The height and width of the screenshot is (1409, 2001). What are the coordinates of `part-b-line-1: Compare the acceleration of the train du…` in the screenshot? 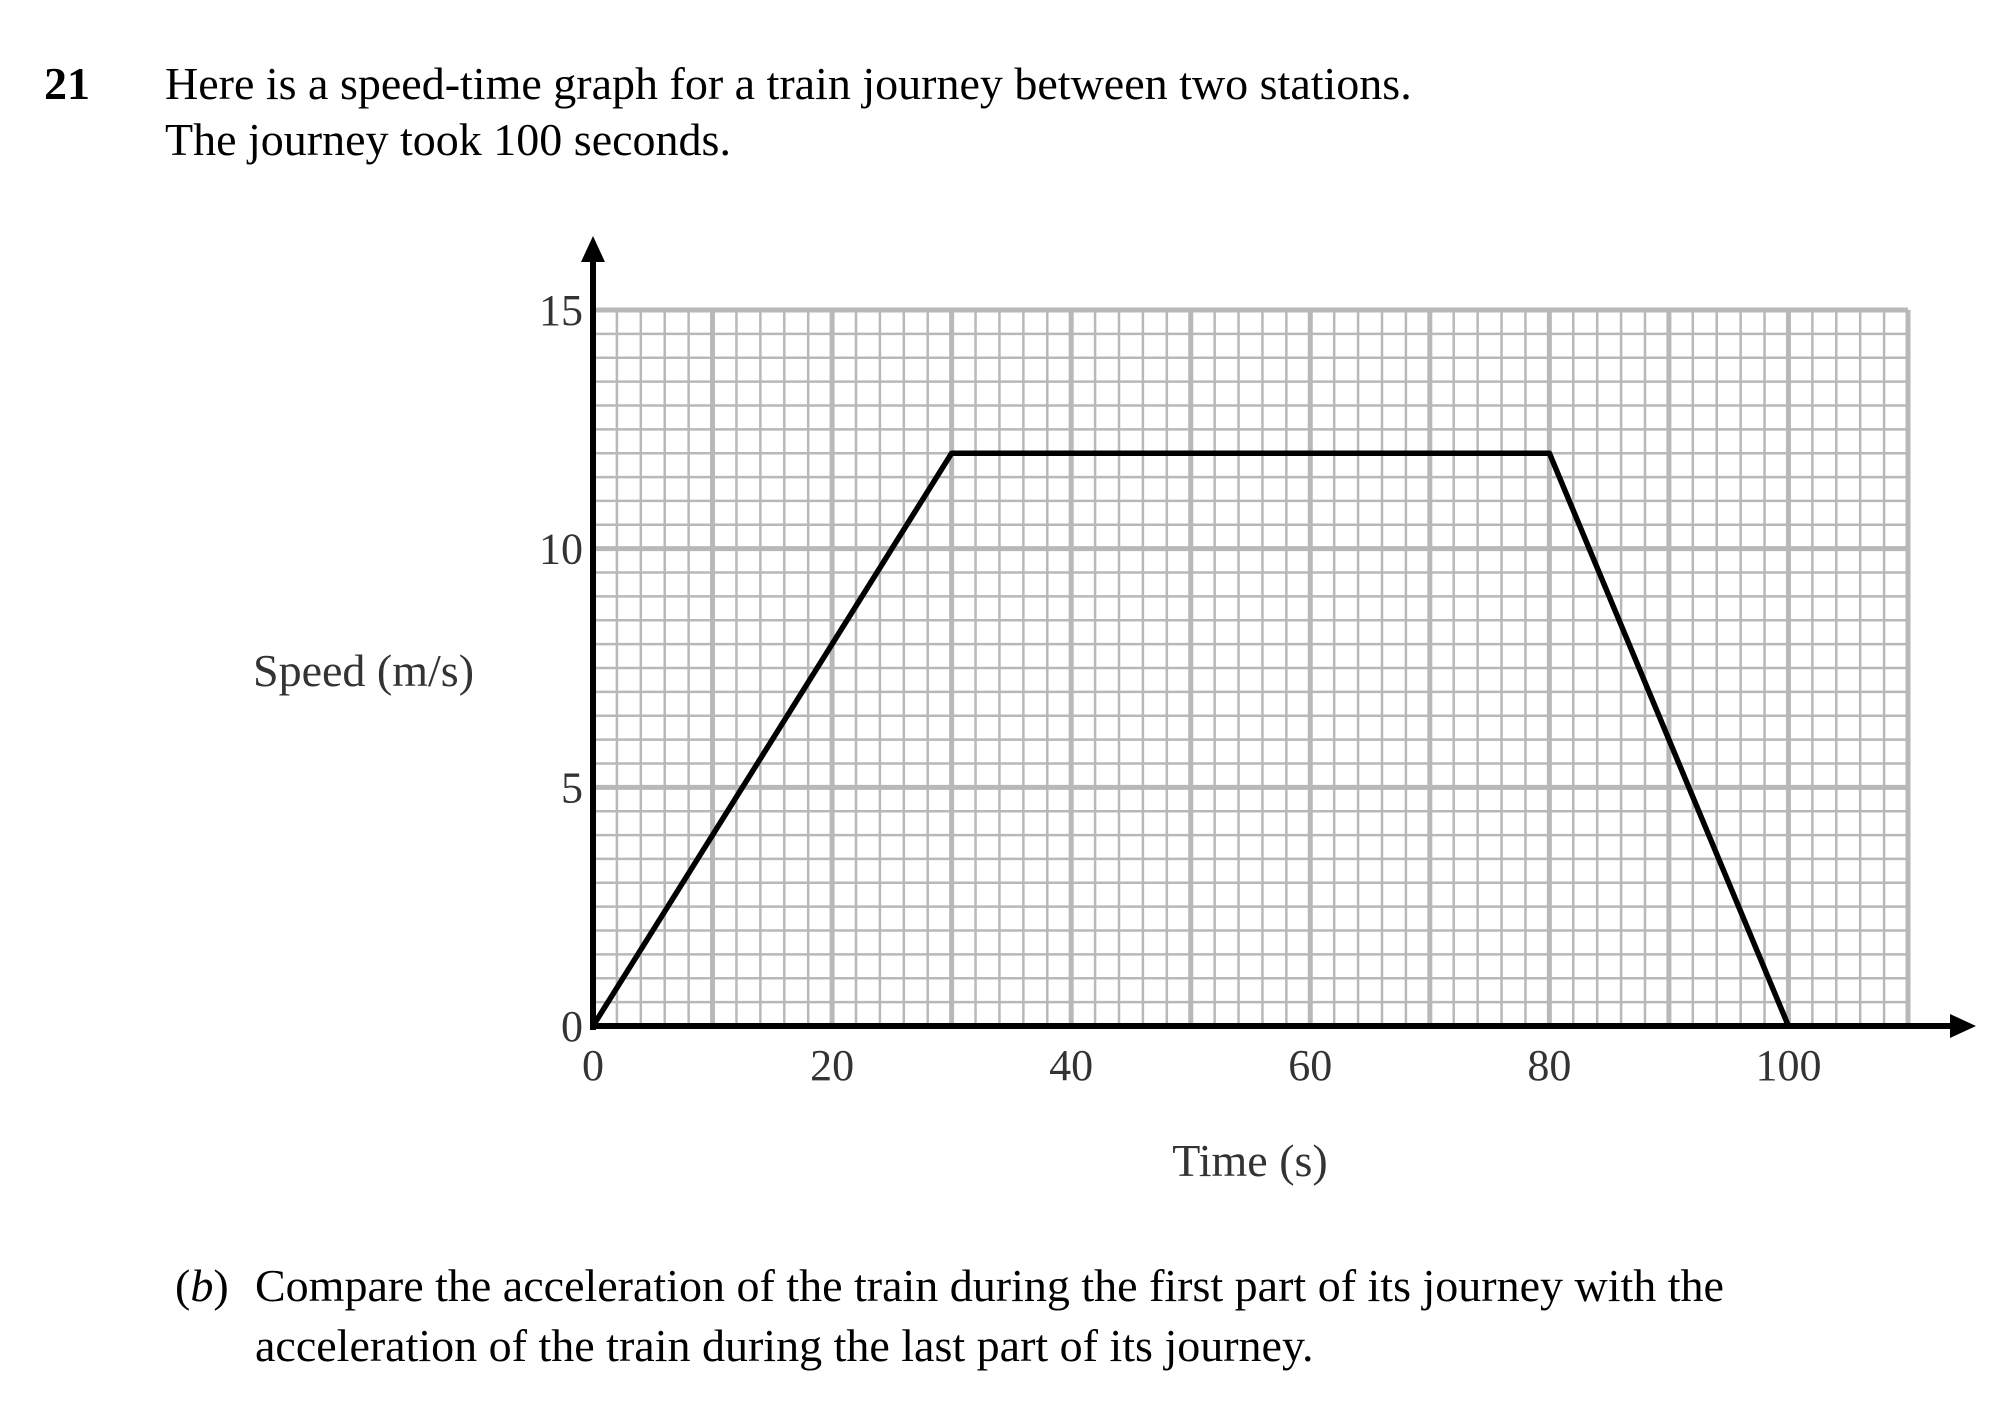 It's located at (989, 1285).